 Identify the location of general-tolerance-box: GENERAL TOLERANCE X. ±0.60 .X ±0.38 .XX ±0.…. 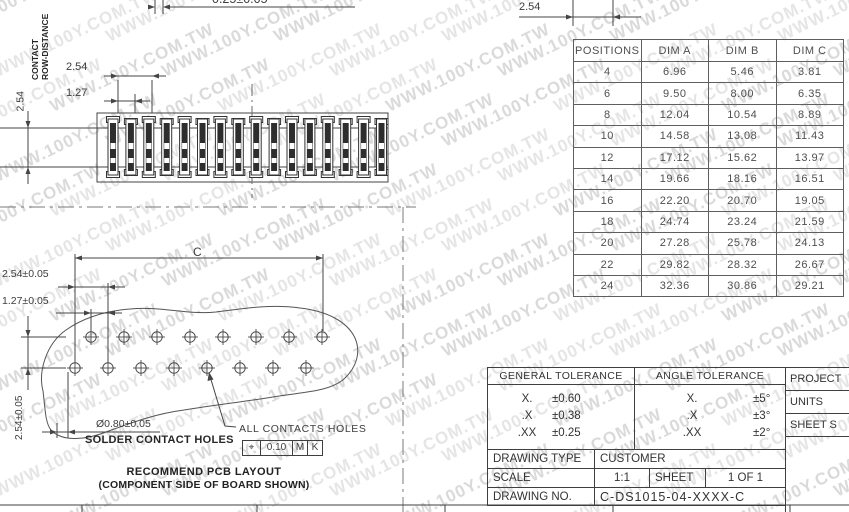
(561, 408).